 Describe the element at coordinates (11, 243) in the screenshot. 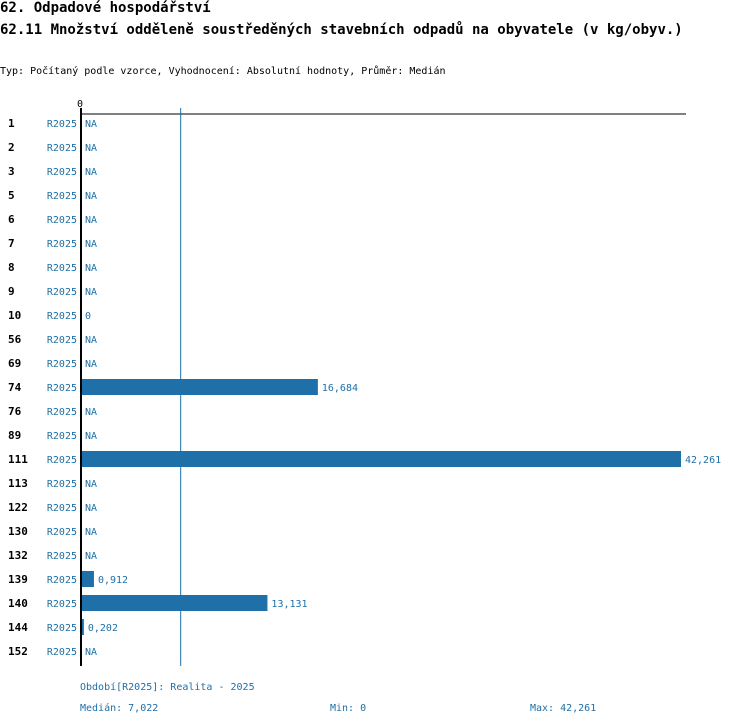

I see `category-label: 7` at that location.